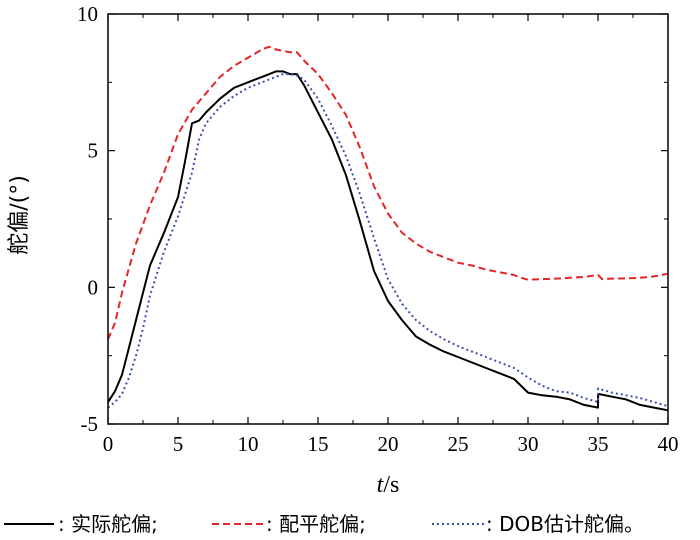  What do you see at coordinates (316, 524) in the screenshot?
I see `legend-label-trim: : 配平舵偏;` at bounding box center [316, 524].